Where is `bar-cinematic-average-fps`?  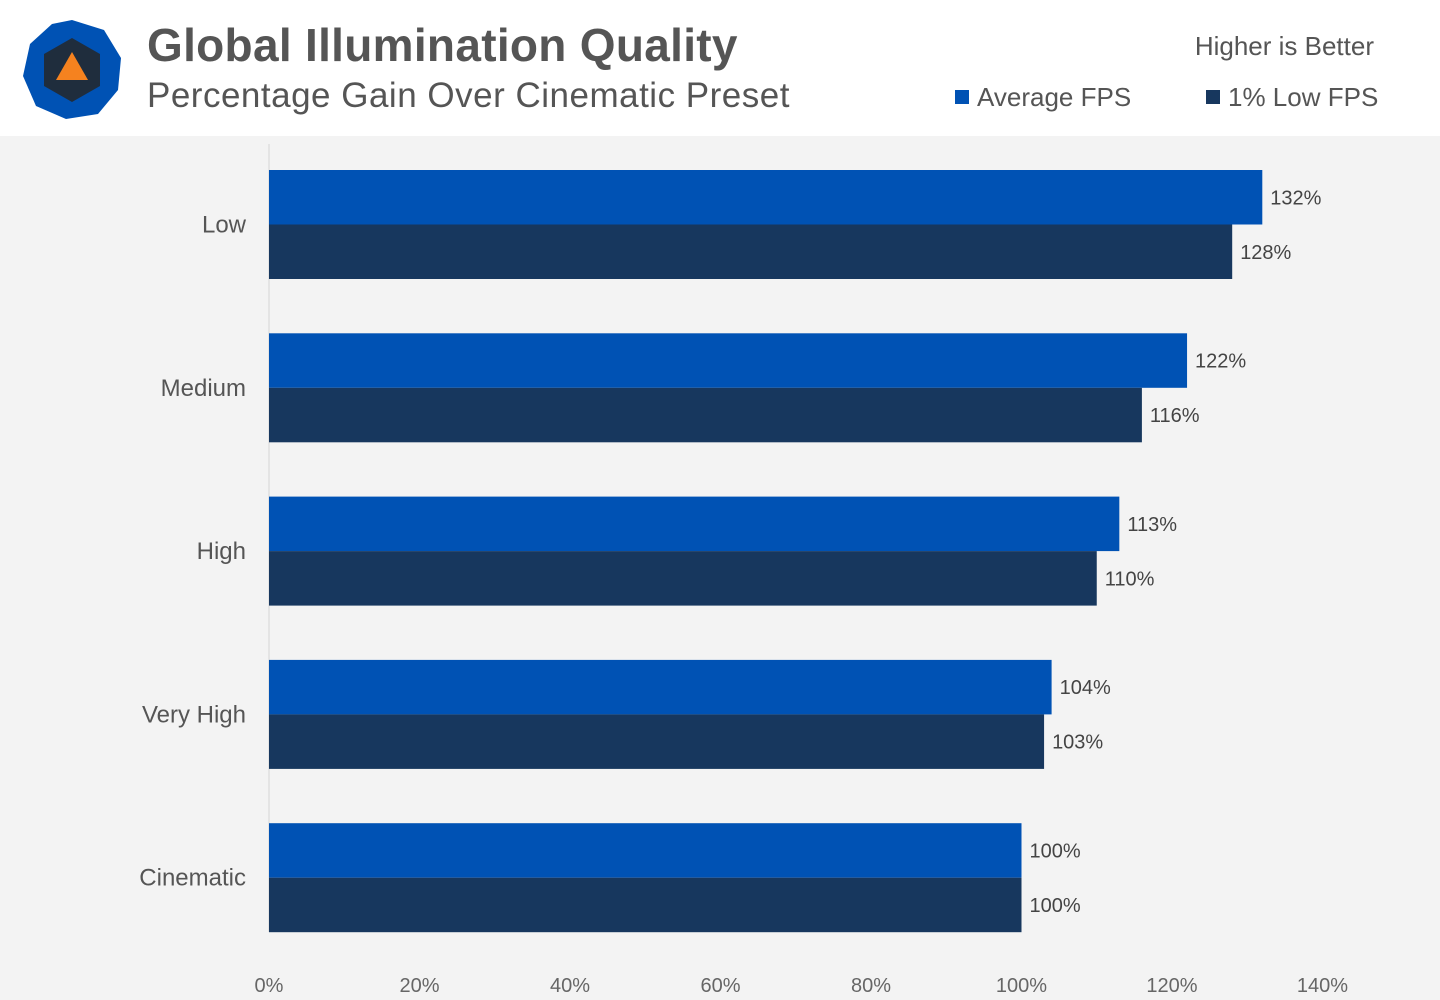 bar-cinematic-average-fps is located at coordinates (645, 850).